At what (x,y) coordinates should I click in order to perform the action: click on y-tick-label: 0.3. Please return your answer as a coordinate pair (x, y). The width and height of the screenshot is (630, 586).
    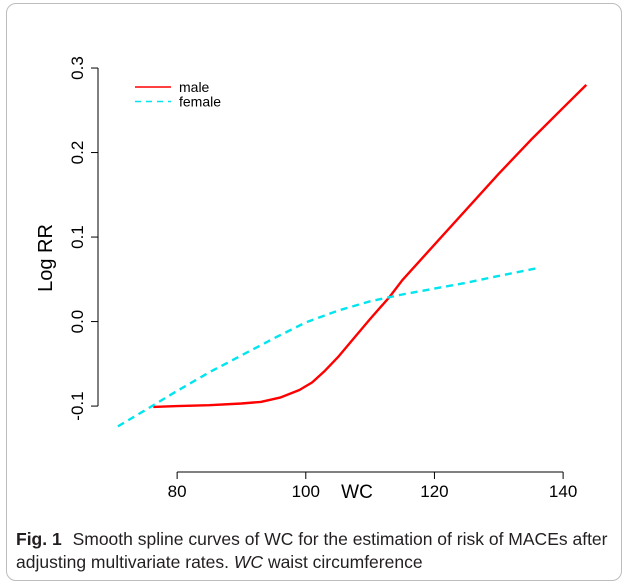
    Looking at the image, I should click on (77, 68).